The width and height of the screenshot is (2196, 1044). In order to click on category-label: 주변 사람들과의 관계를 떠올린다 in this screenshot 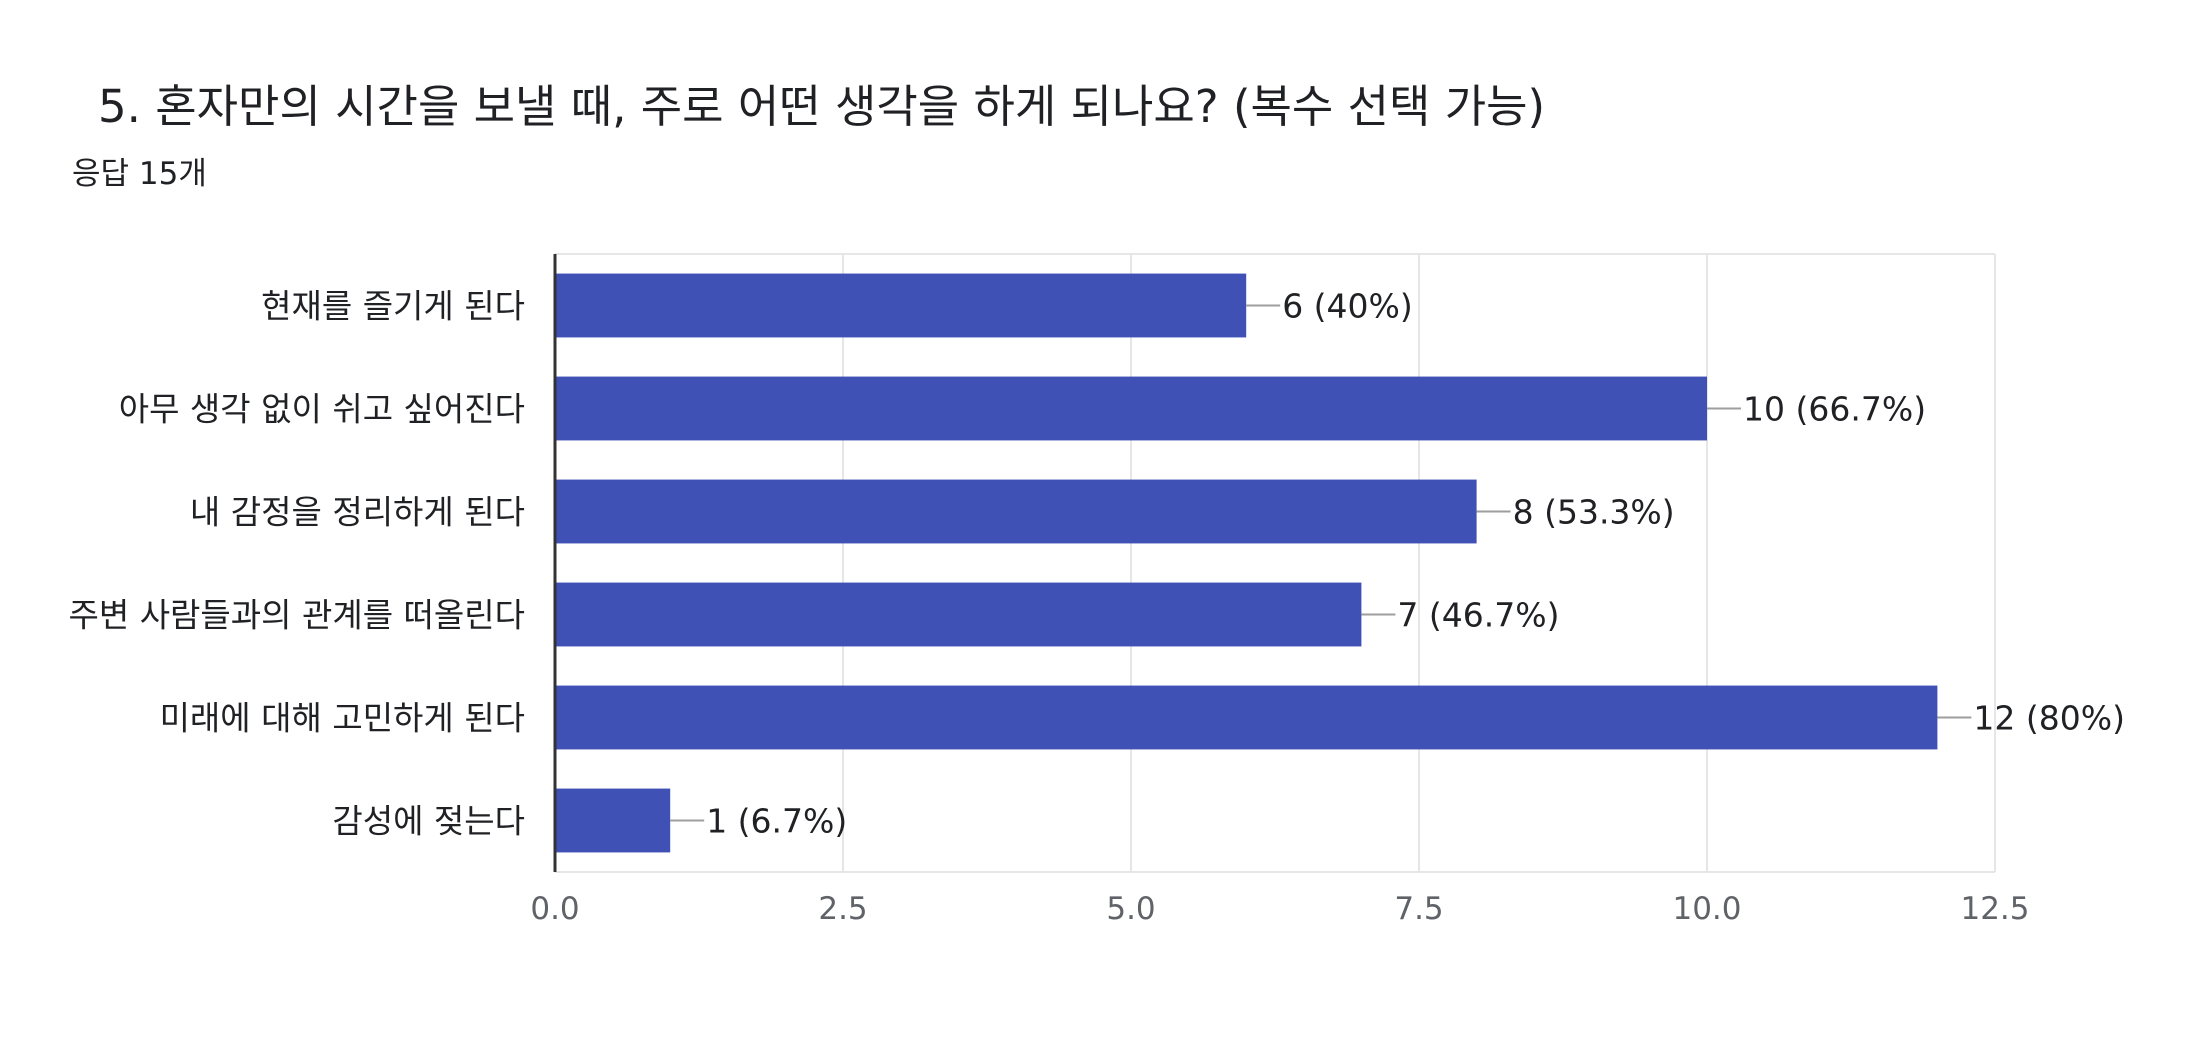, I will do `click(296, 615)`.